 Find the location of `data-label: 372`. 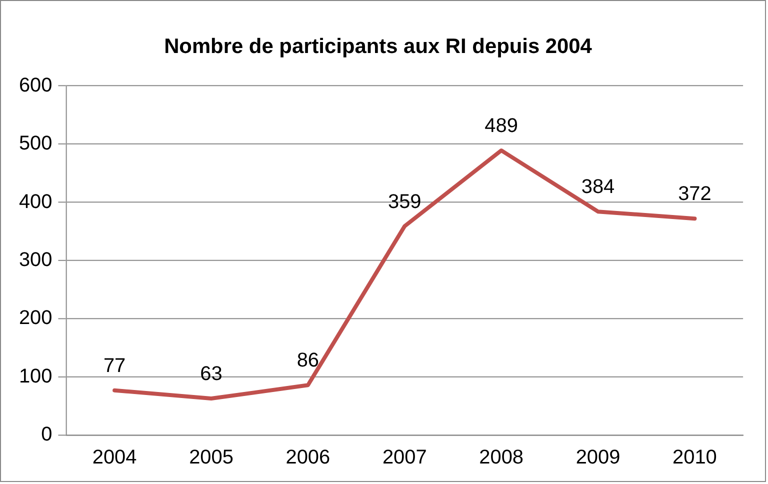

data-label: 372 is located at coordinates (695, 194).